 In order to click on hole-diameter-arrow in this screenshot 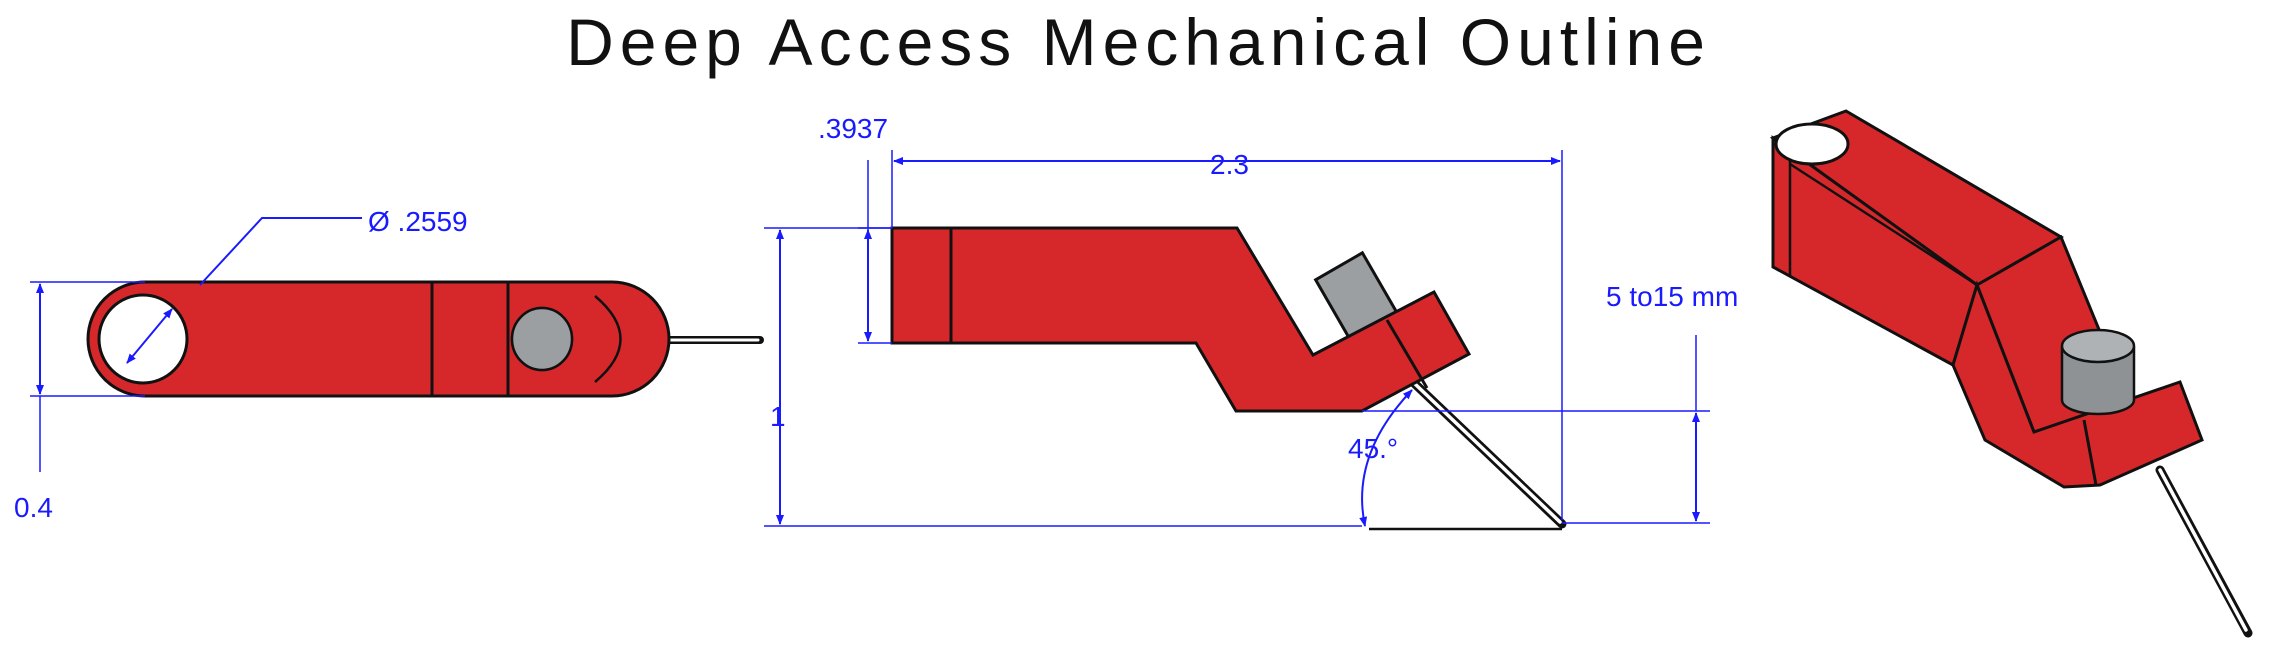, I will do `click(149, 336)`.